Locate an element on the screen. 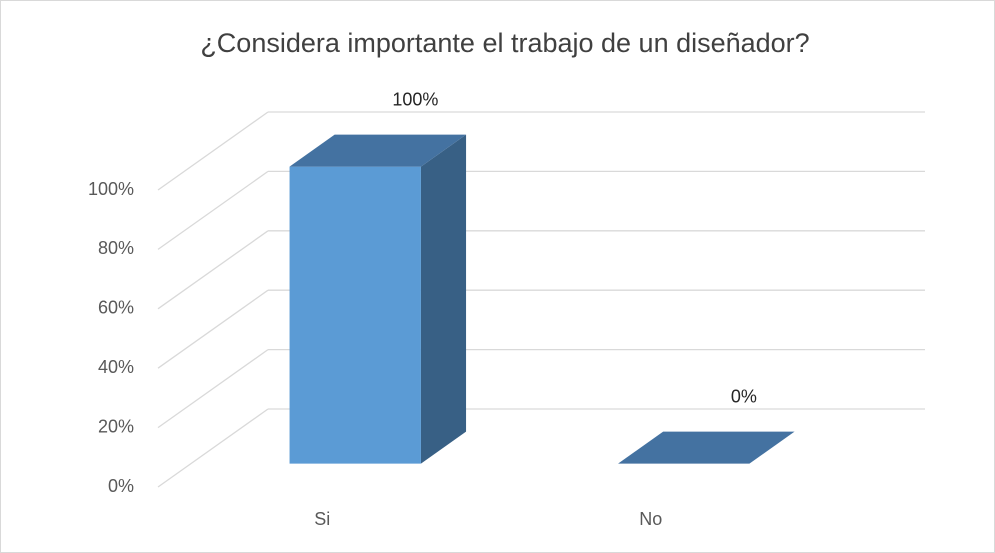 This screenshot has width=995, height=553. y-tick-label: 80% is located at coordinates (116, 248).